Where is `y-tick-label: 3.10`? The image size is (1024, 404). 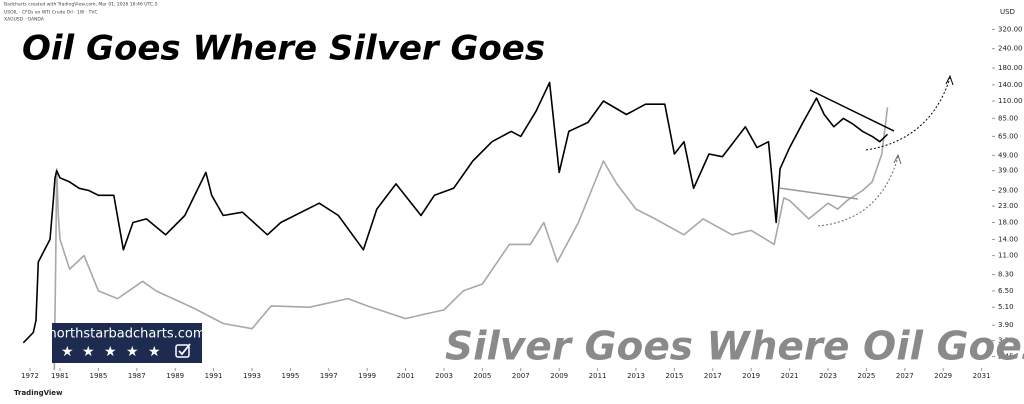
y-tick-label: 3.10 is located at coordinates (1006, 341).